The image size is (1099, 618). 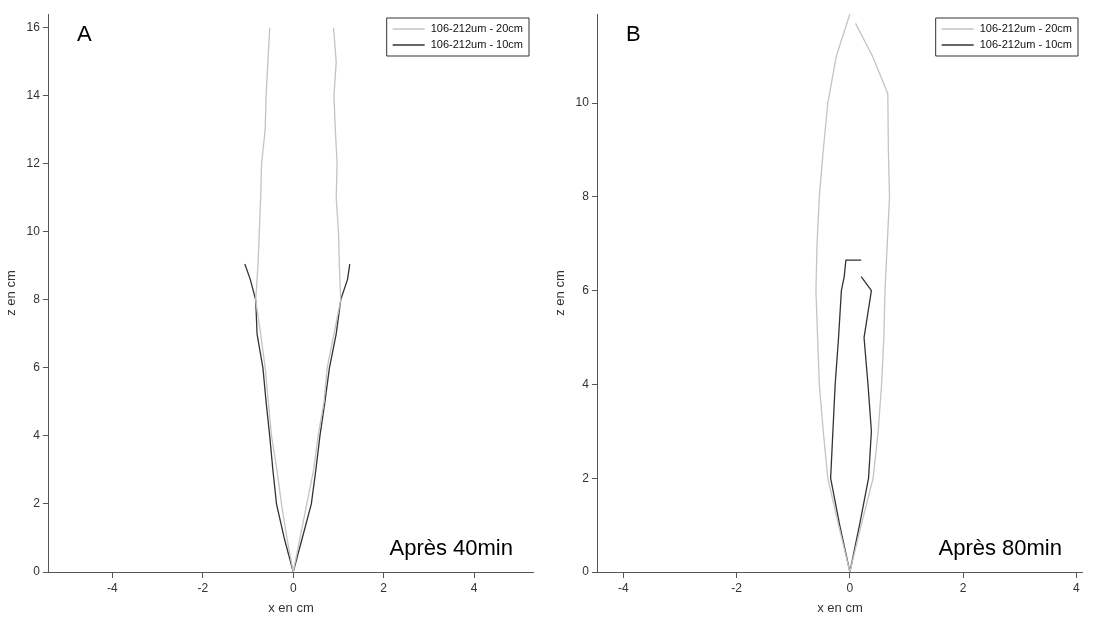 I want to click on y-tick-label: 12, so click(x=33, y=163).